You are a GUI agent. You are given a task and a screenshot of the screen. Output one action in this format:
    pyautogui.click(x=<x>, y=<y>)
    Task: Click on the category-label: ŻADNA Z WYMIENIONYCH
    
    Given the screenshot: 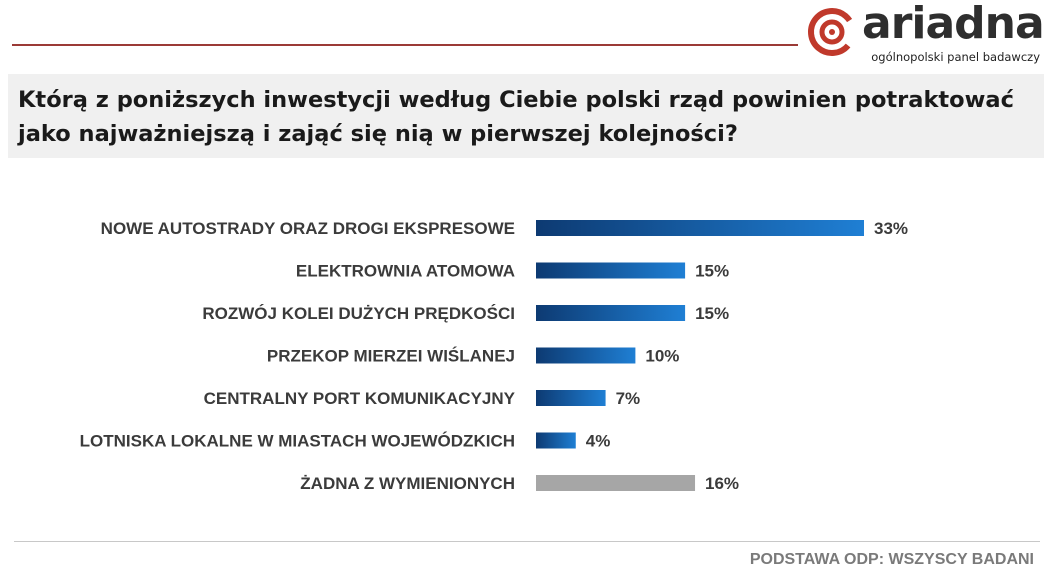 What is the action you would take?
    pyautogui.click(x=407, y=483)
    